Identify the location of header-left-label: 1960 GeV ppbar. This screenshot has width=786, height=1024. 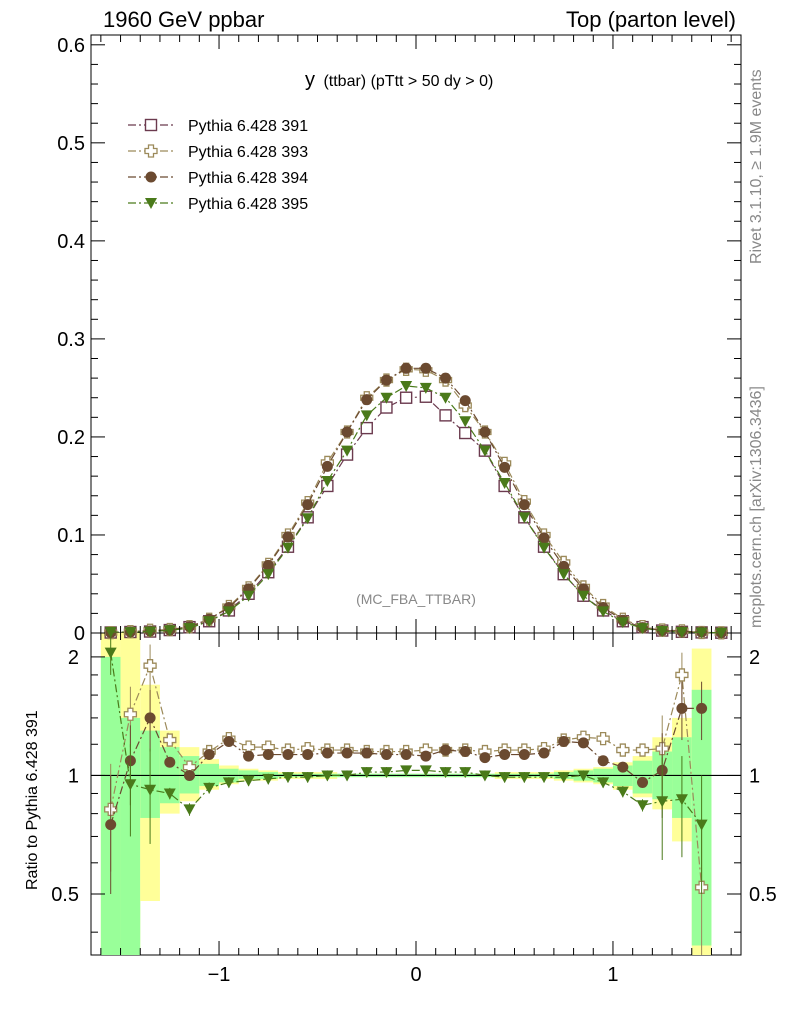
(183, 19).